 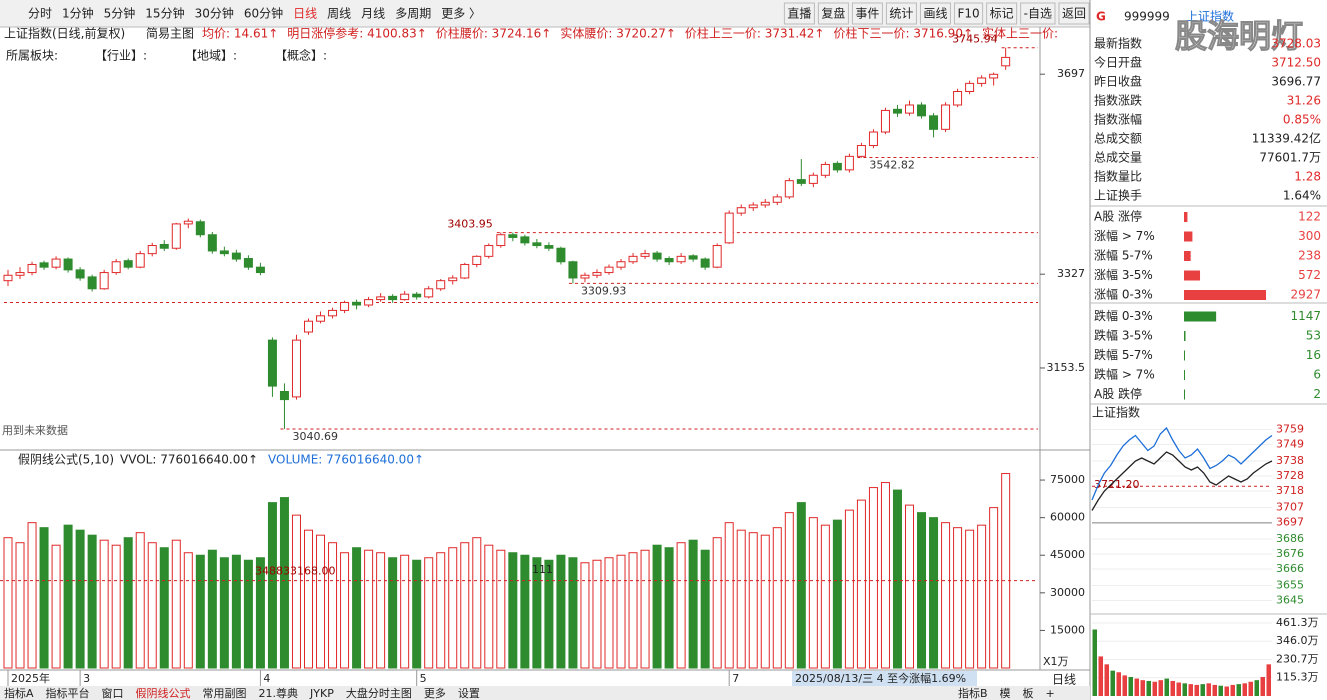 I want to click on status: 2025/08/13/三 4 至今涨幅1.69%, so click(x=880, y=678).